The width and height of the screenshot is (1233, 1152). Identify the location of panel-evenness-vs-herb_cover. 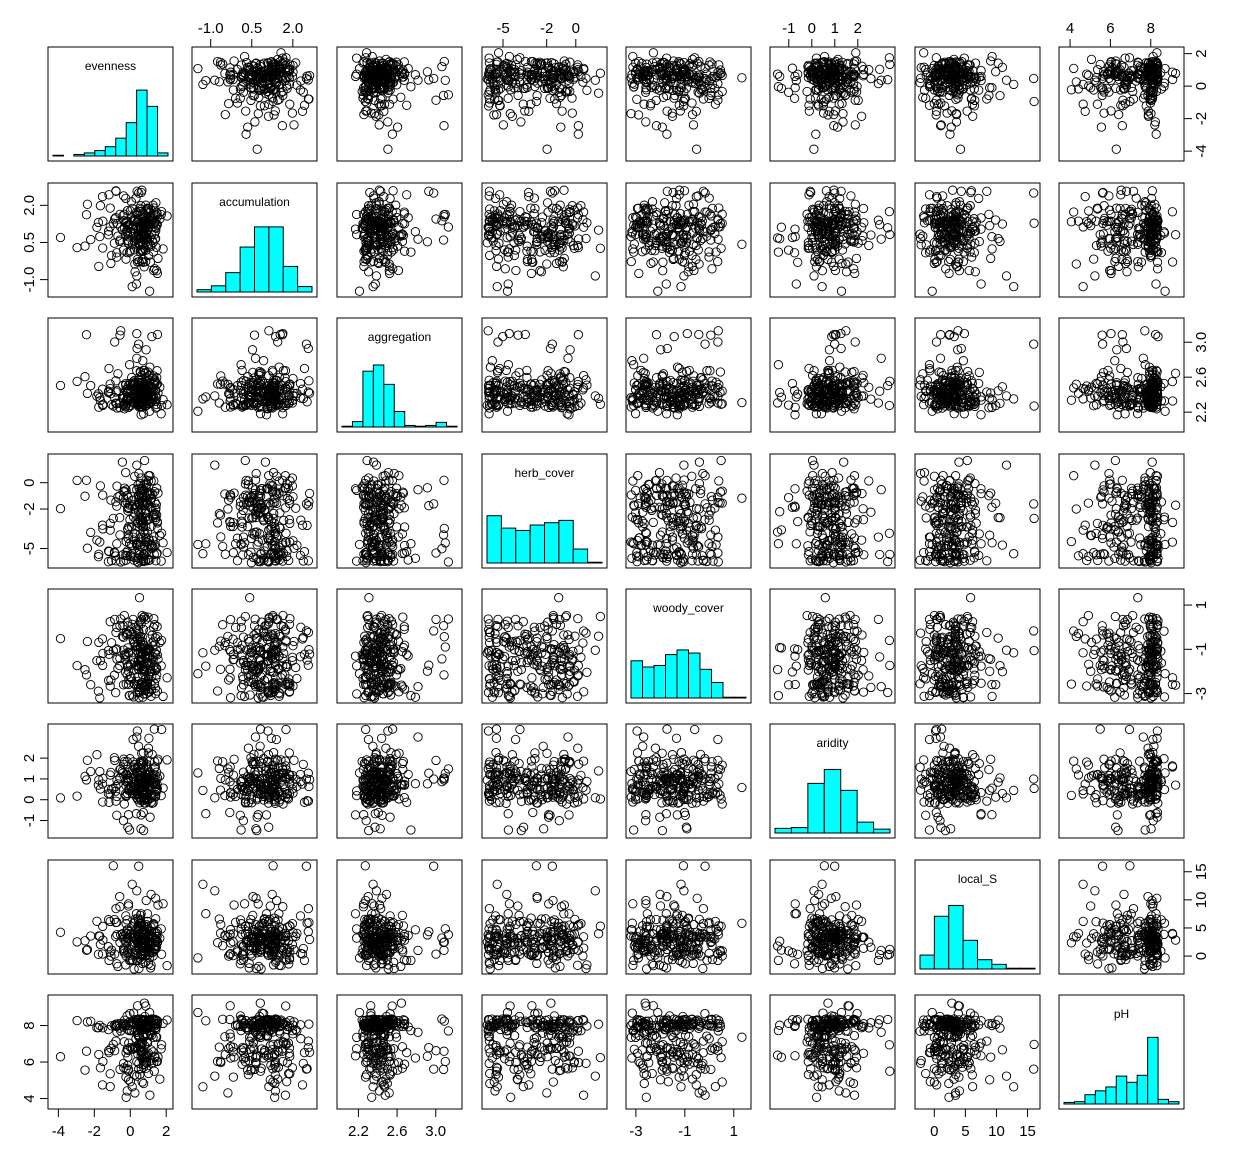
(544, 104).